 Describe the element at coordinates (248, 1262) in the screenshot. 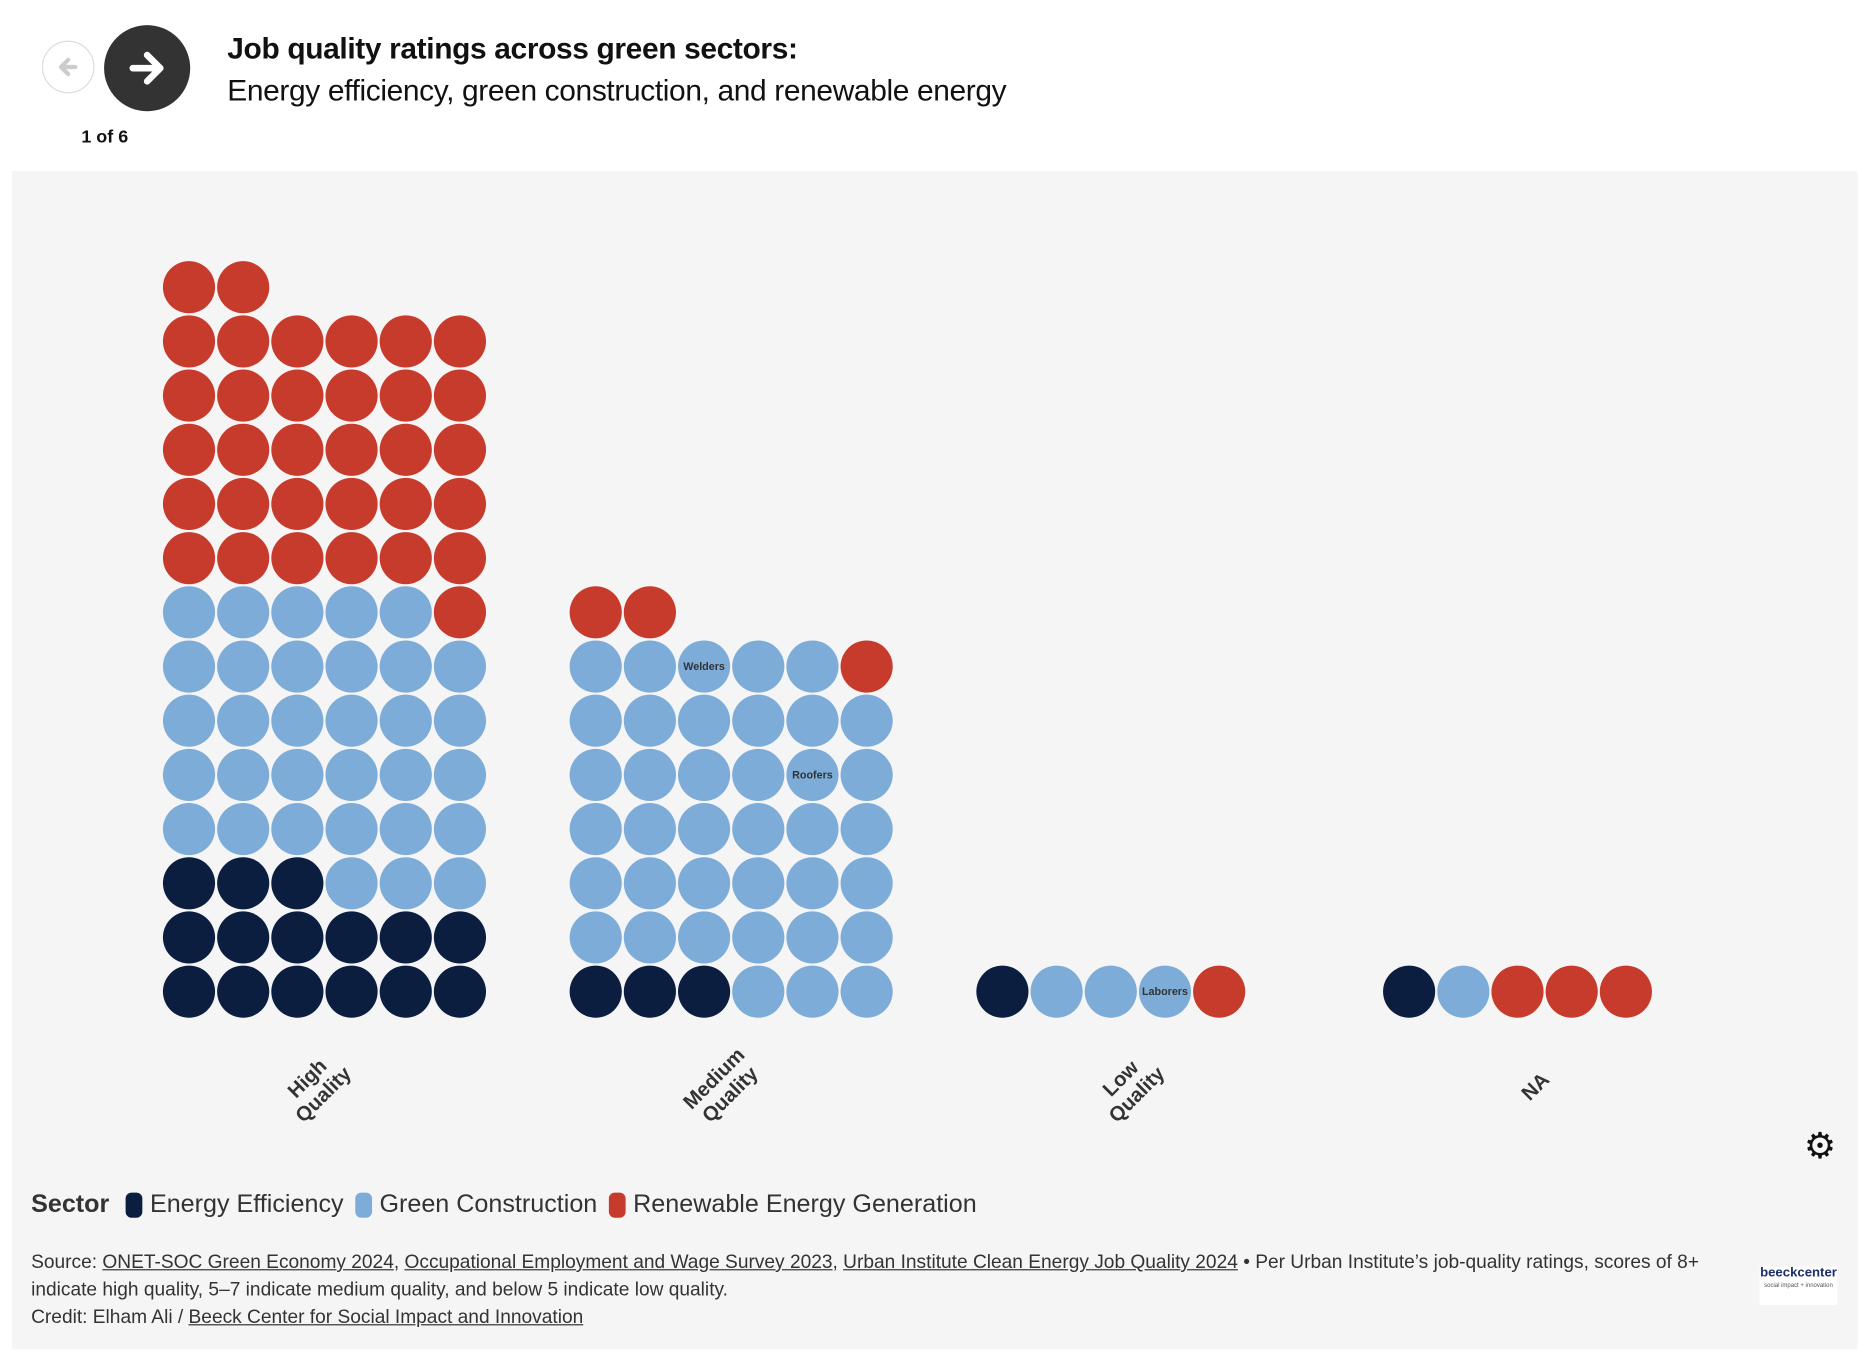

I see `source-link-onet: ONET-SOC Green Economy 2024` at that location.